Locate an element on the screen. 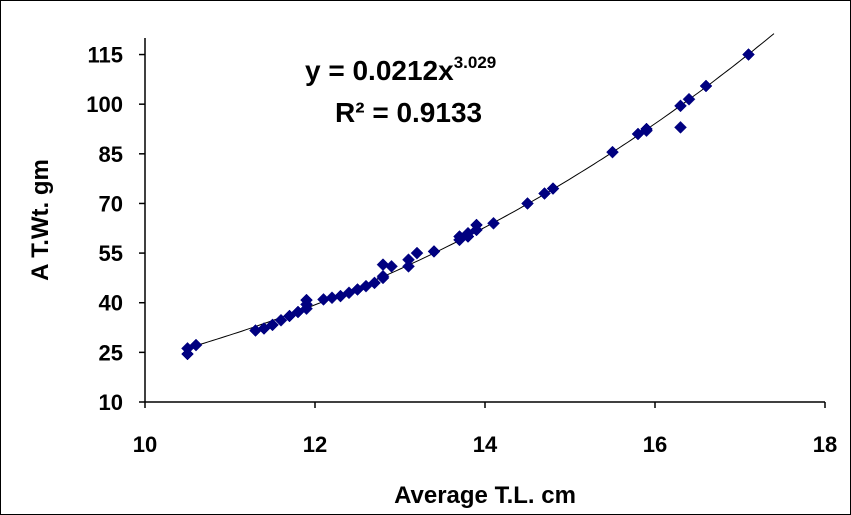 The height and width of the screenshot is (515, 851). y-axis-ticks: 10 25 40 55 70 85 100 115 is located at coordinates (115, 229).